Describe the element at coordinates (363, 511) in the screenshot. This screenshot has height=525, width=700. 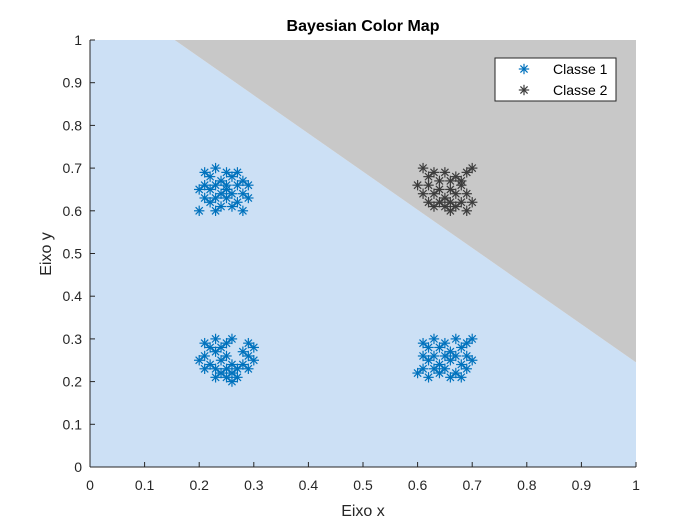
I see `x-axis-label: Eixo x` at that location.